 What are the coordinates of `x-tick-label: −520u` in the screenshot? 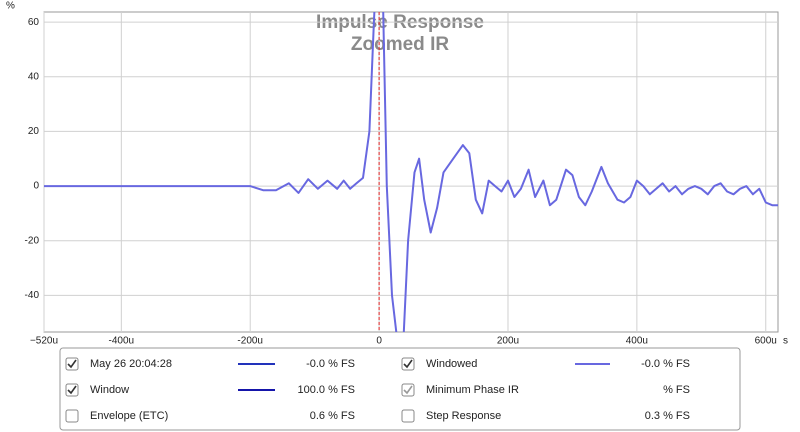 It's located at (44, 341).